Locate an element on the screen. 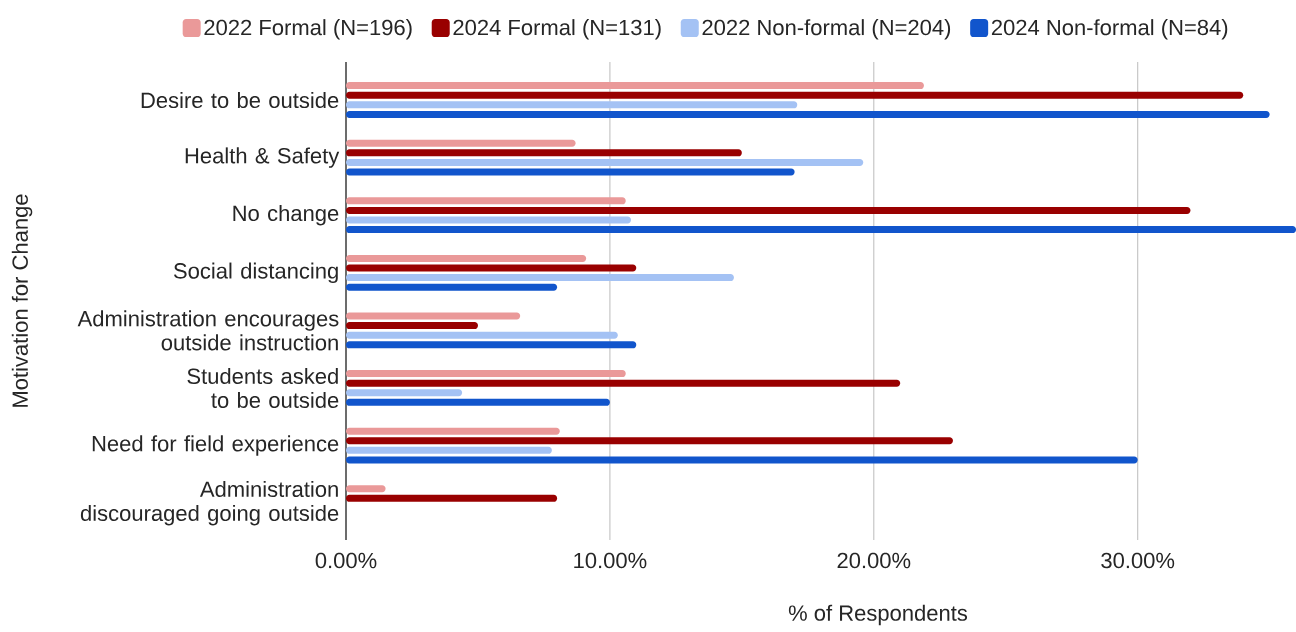  legend-label: 2022 Non-formal (N=204) is located at coordinates (826, 29).